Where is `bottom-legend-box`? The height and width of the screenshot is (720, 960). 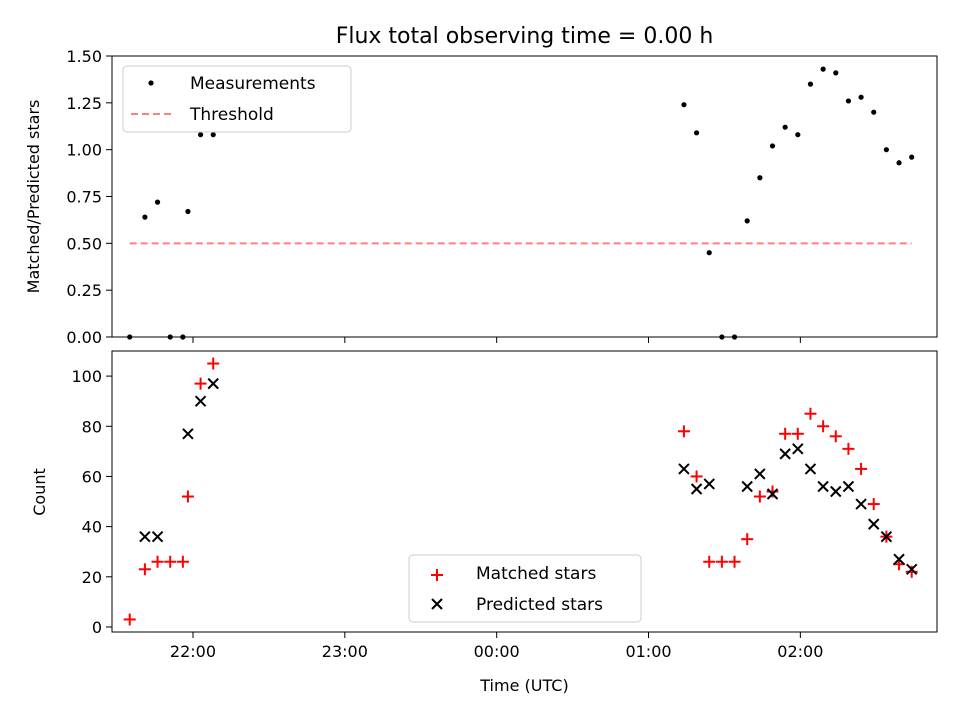 bottom-legend-box is located at coordinates (525, 588).